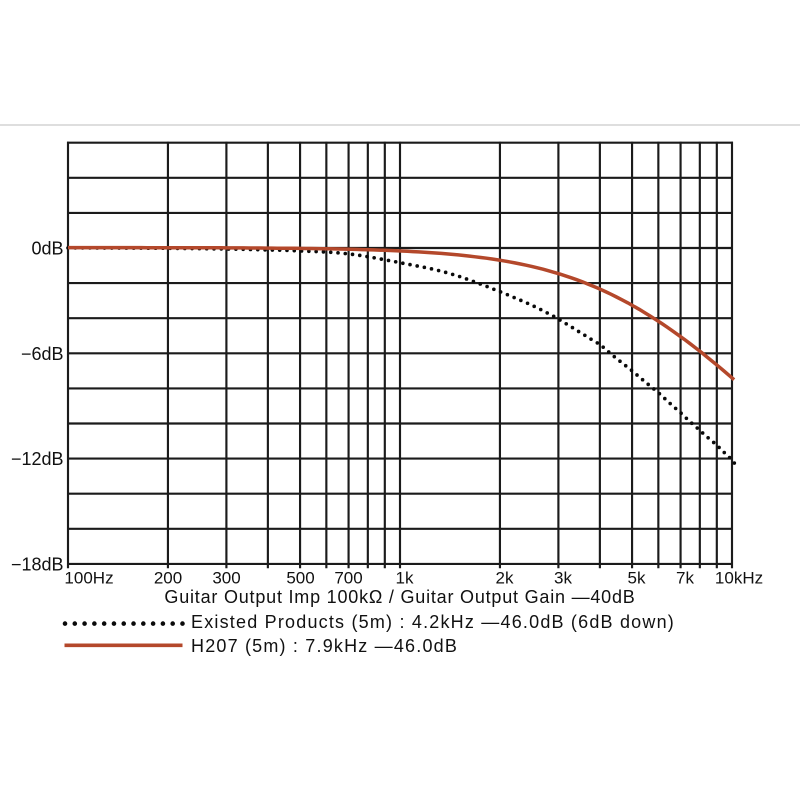 The image size is (800, 800). Describe the element at coordinates (348, 578) in the screenshot. I see `svg-text: 700` at that location.